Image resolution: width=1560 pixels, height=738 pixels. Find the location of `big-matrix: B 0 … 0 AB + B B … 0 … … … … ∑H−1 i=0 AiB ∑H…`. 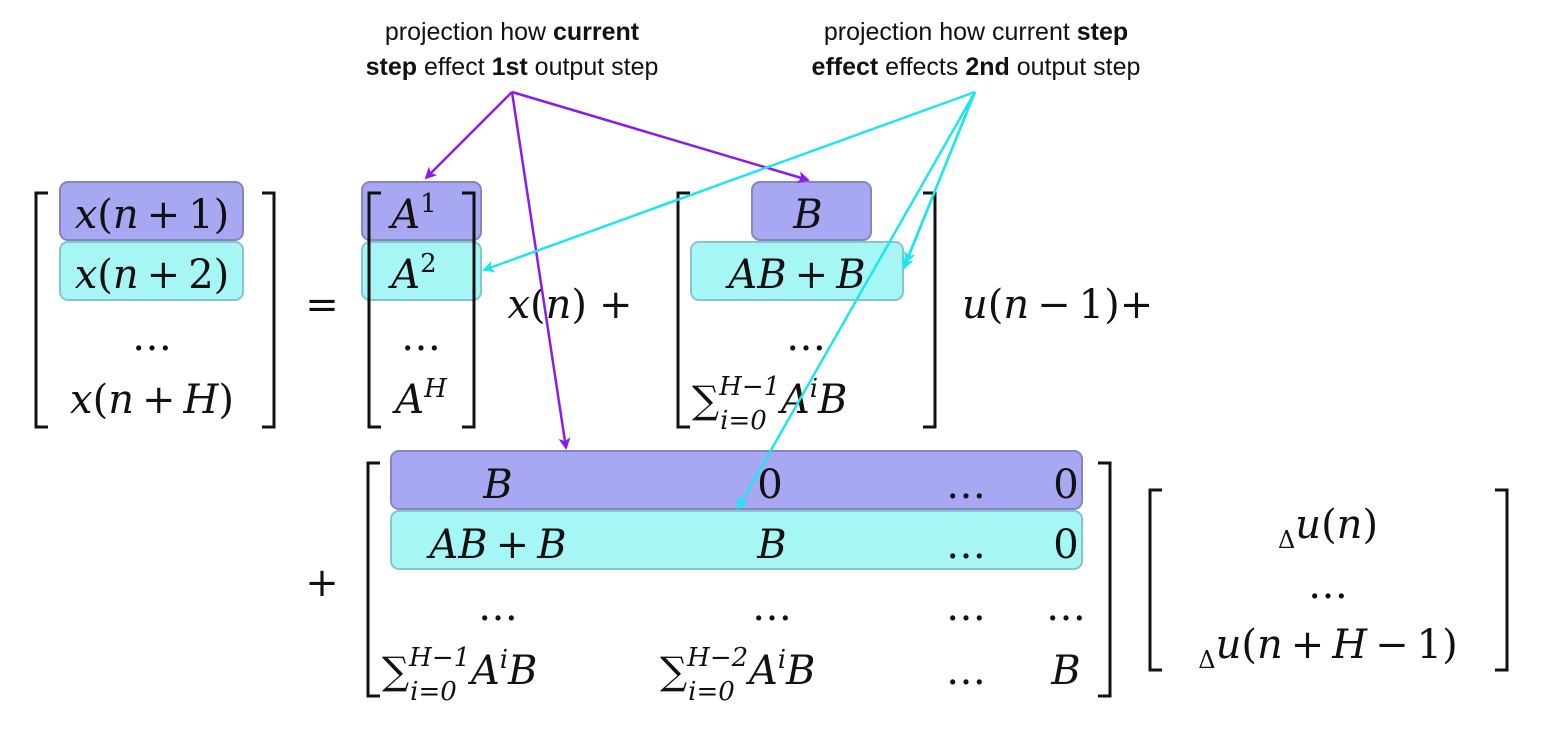

big-matrix: B 0 … 0 AB + B B … 0 … … … … ∑H−1 i=0 AiB ∑H… is located at coordinates (734, 584).